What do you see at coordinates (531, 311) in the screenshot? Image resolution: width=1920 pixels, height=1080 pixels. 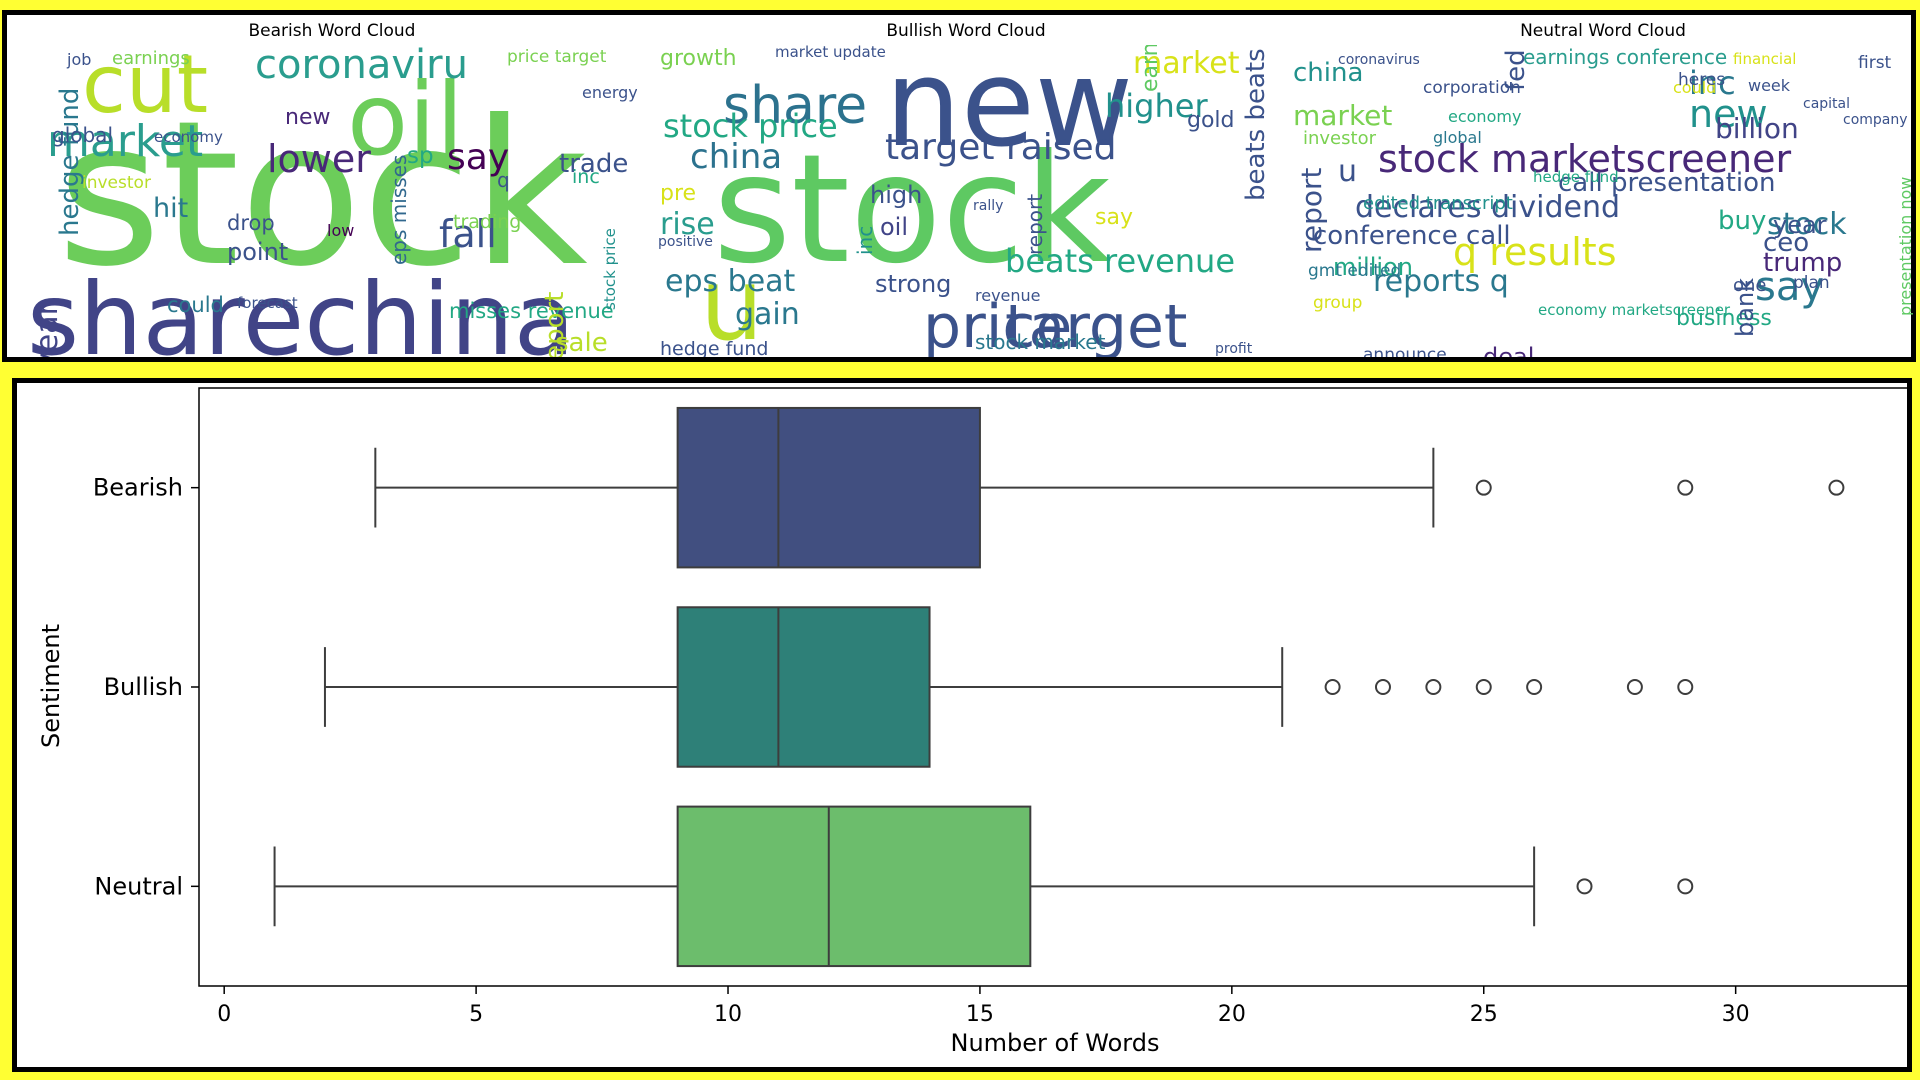 I see `cloud-word: misses revenue` at bounding box center [531, 311].